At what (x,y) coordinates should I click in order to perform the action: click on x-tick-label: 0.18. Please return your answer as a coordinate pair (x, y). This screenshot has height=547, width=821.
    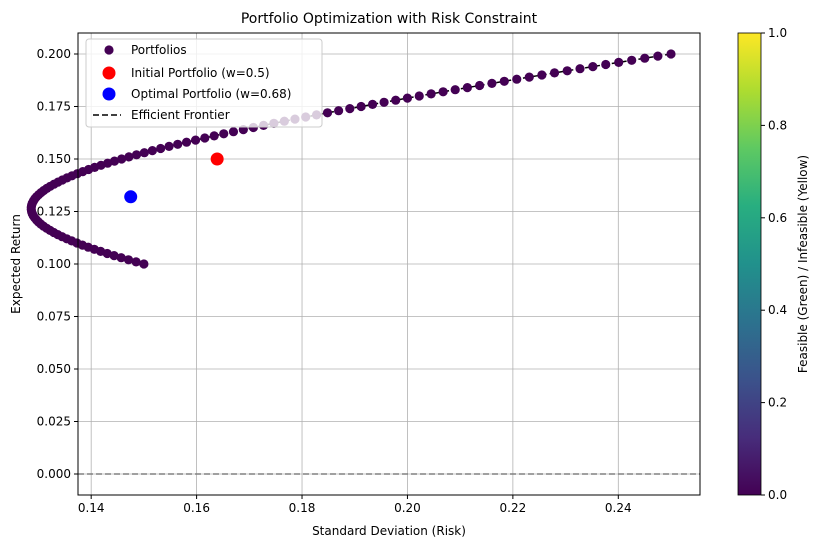
    Looking at the image, I should click on (302, 508).